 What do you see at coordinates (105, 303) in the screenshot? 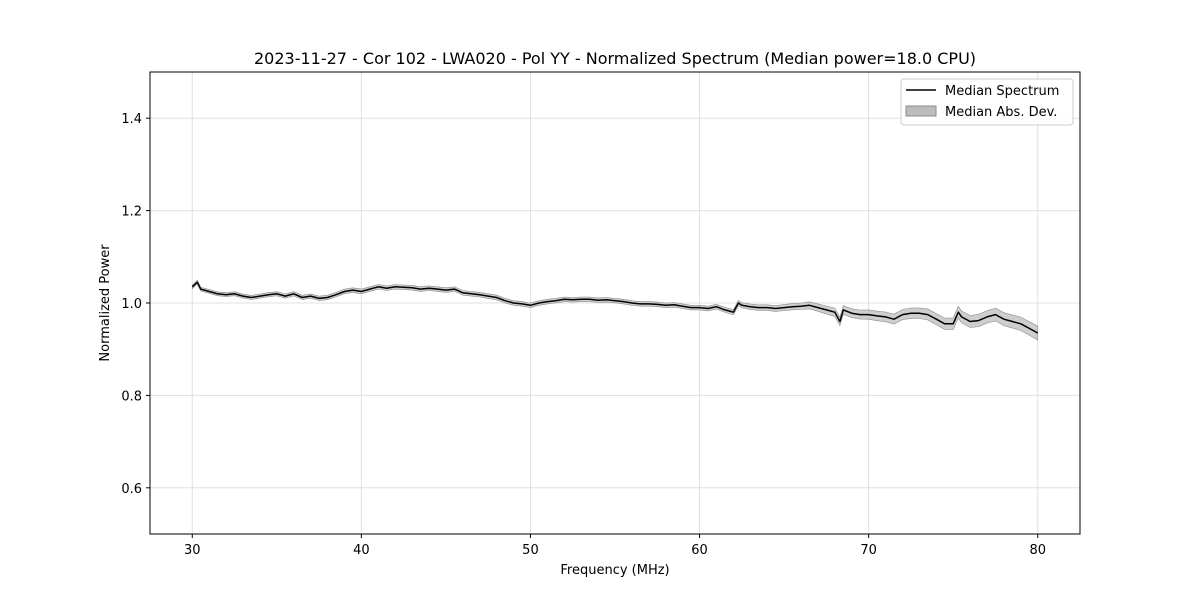
I see `y-axis-label: Normalized Power` at bounding box center [105, 303].